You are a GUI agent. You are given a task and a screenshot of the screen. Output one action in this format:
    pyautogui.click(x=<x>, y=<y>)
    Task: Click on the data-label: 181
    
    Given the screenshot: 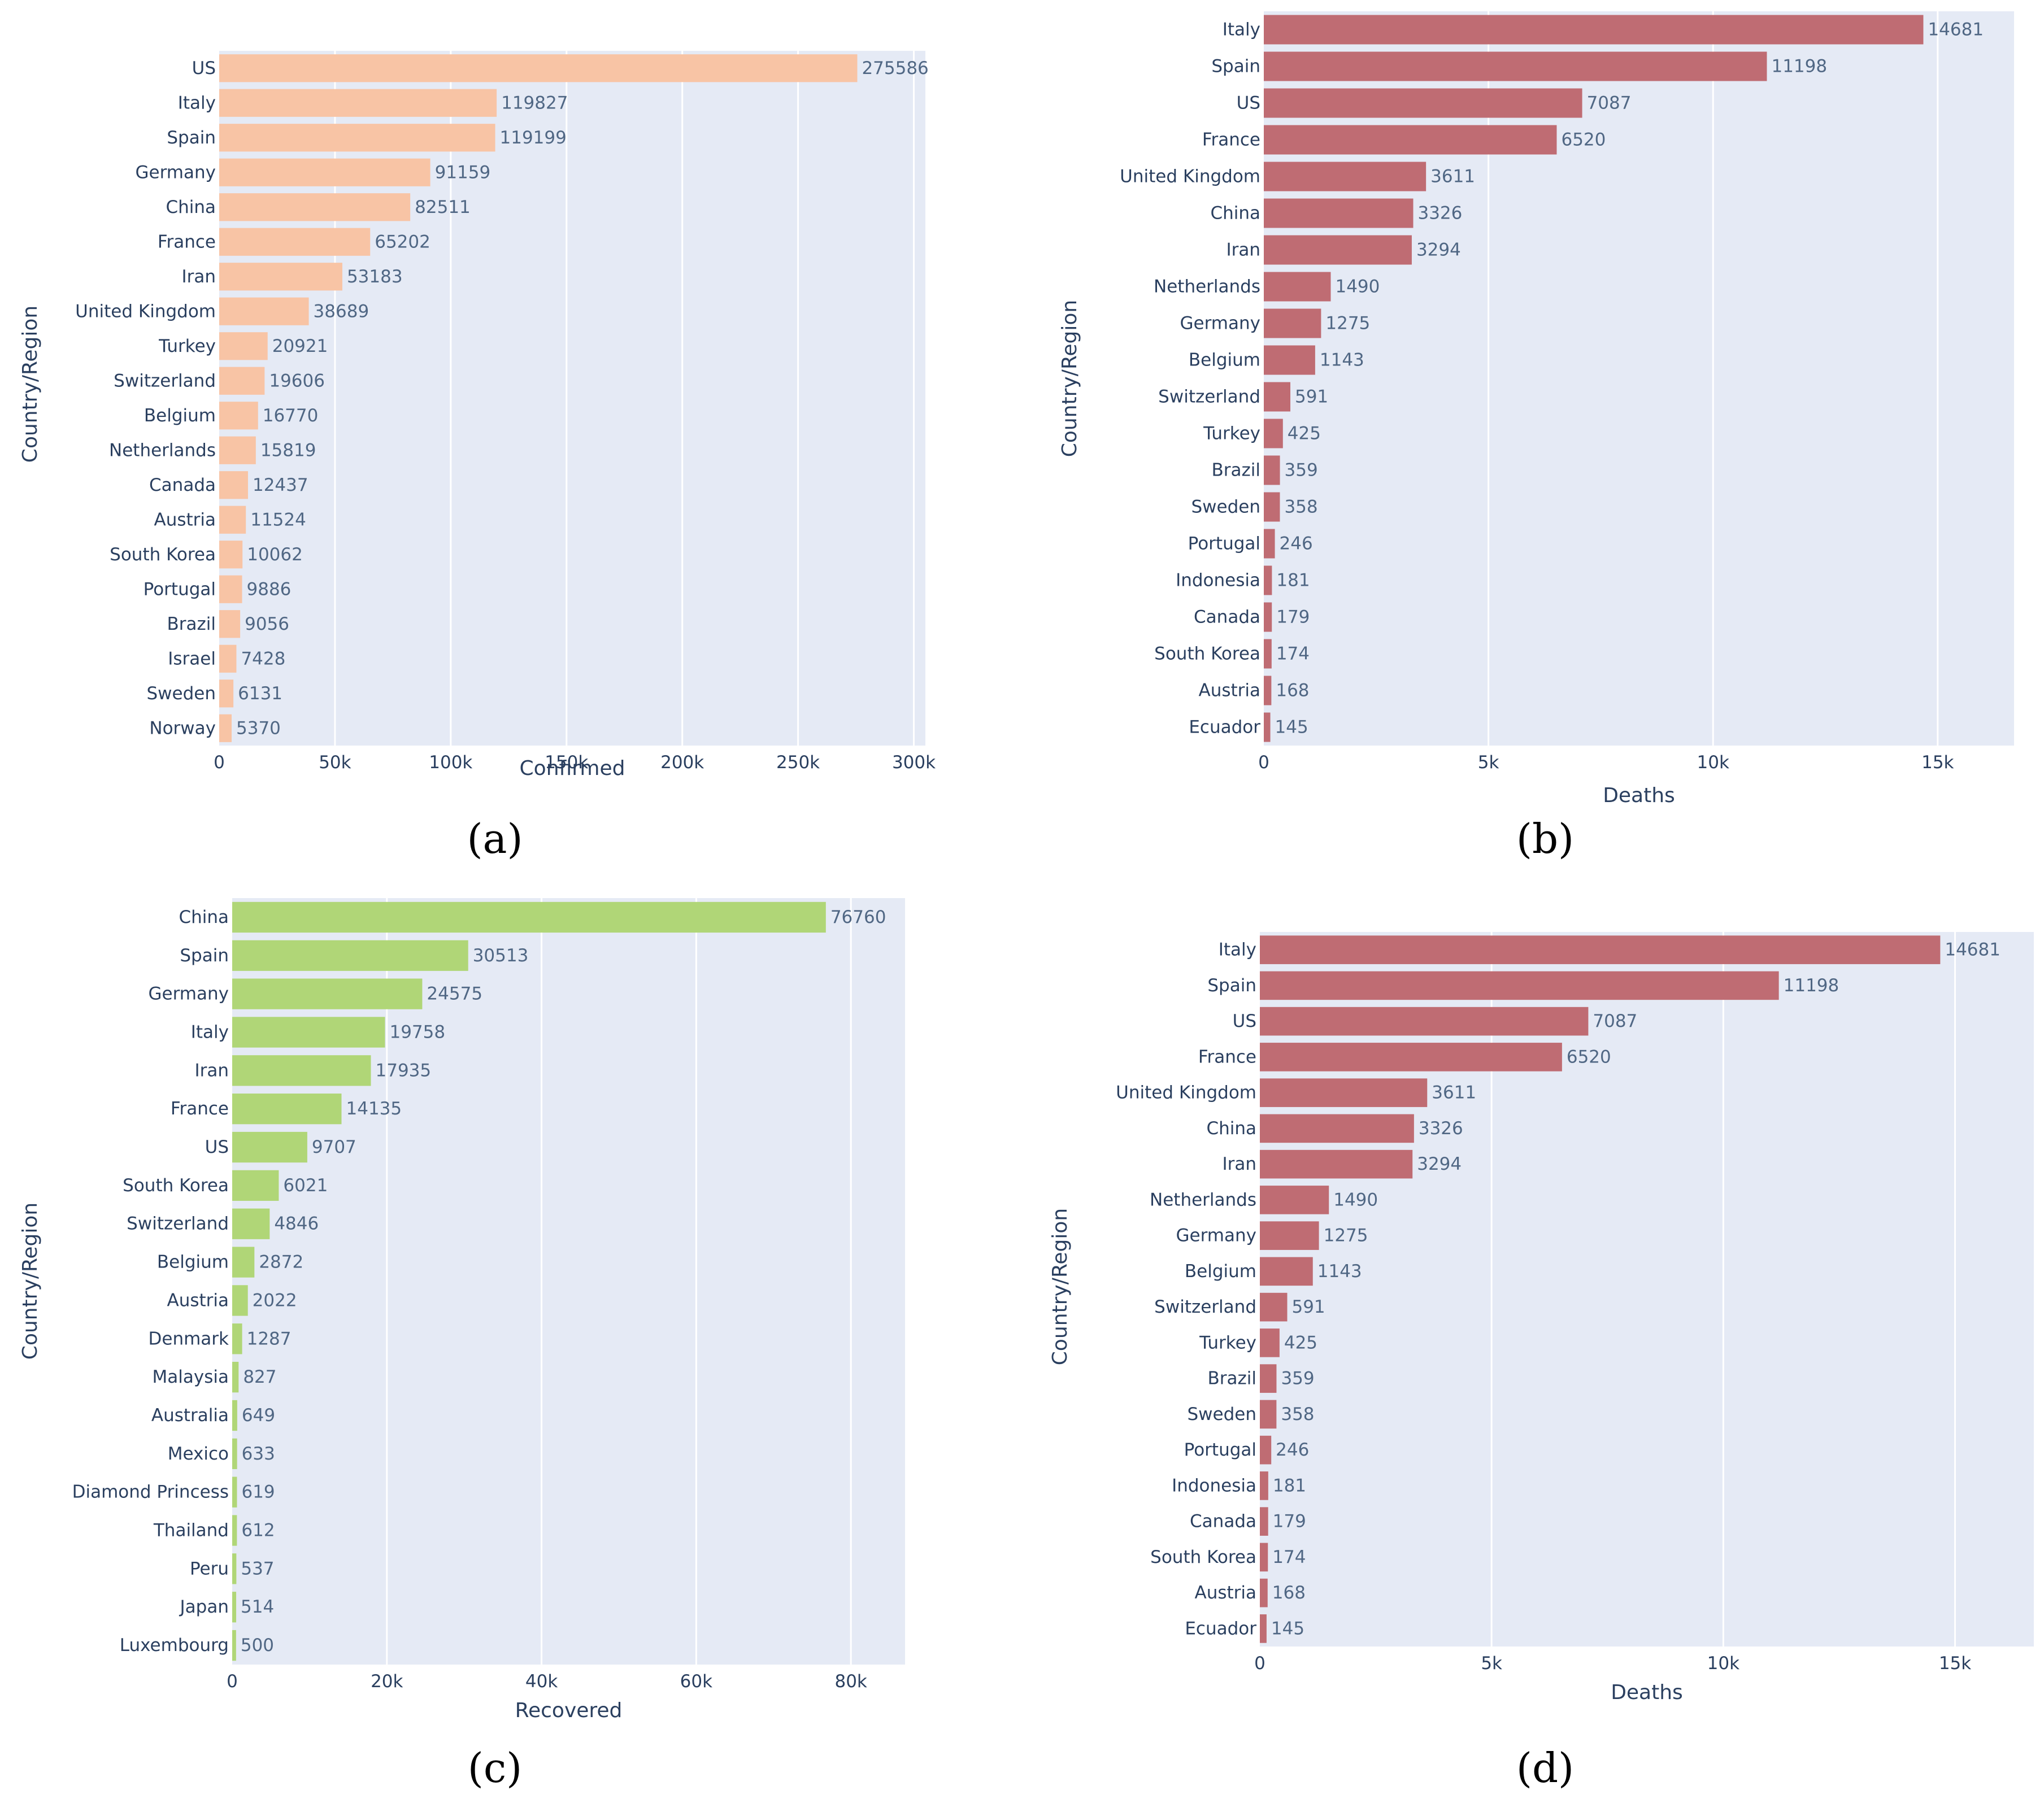 What is the action you would take?
    pyautogui.click(x=1293, y=580)
    